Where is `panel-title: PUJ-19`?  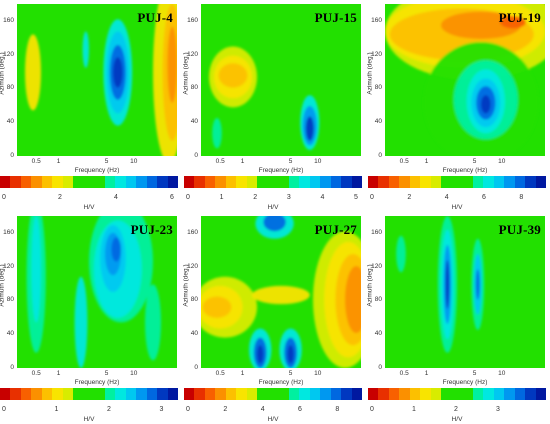 panel-title: PUJ-19 is located at coordinates (519, 17).